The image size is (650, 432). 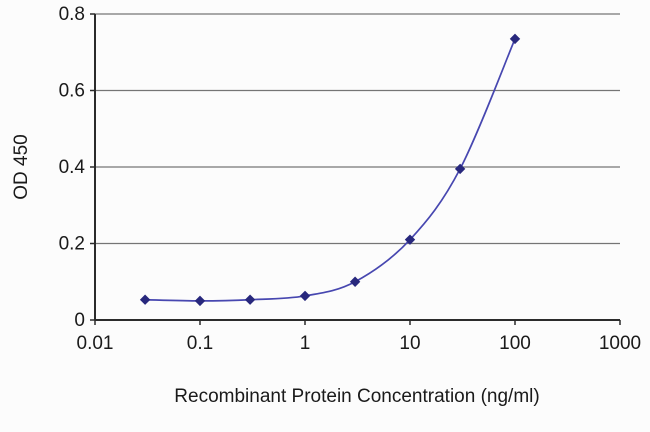 What do you see at coordinates (72, 91) in the screenshot?
I see `y-tick-label: 0.6` at bounding box center [72, 91].